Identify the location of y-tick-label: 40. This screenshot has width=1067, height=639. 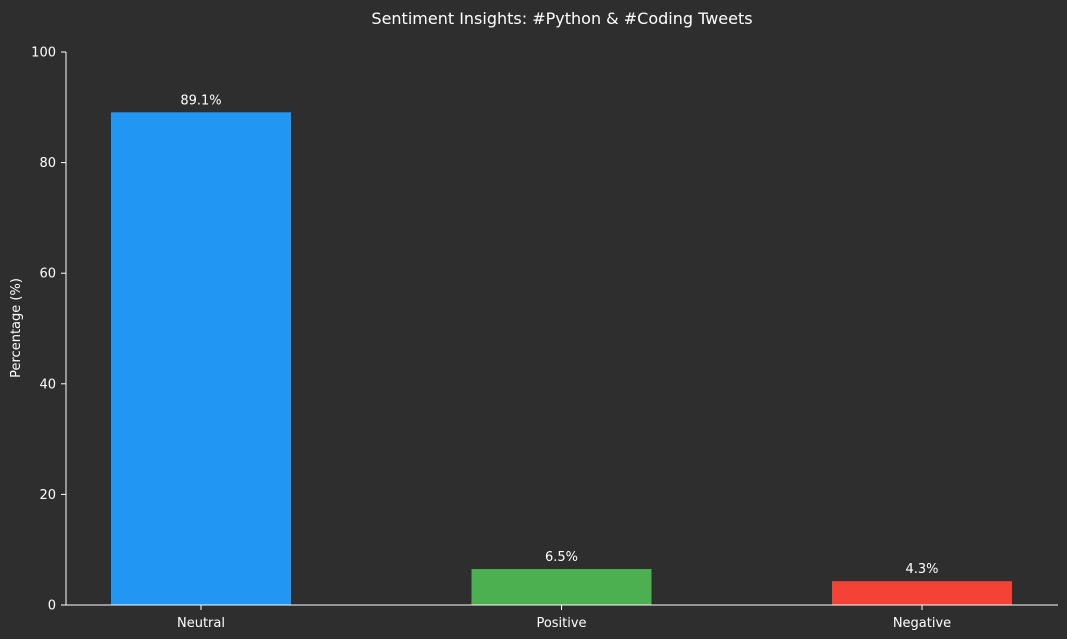
(47, 384).